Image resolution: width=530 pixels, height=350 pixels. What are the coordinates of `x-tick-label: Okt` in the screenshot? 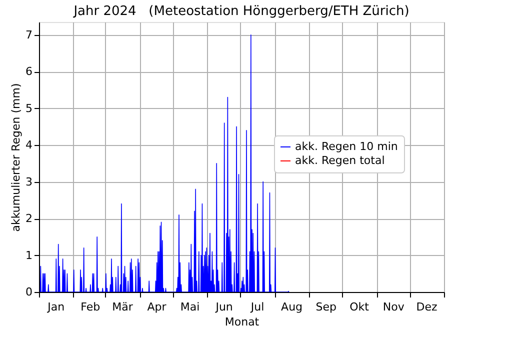 It's located at (360, 307).